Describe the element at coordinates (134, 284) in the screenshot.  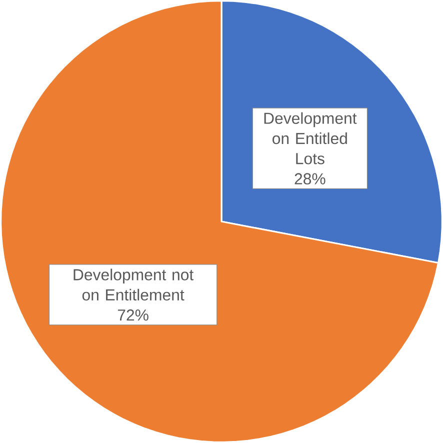
I see `slice-label: Development not on Entitlement` at that location.